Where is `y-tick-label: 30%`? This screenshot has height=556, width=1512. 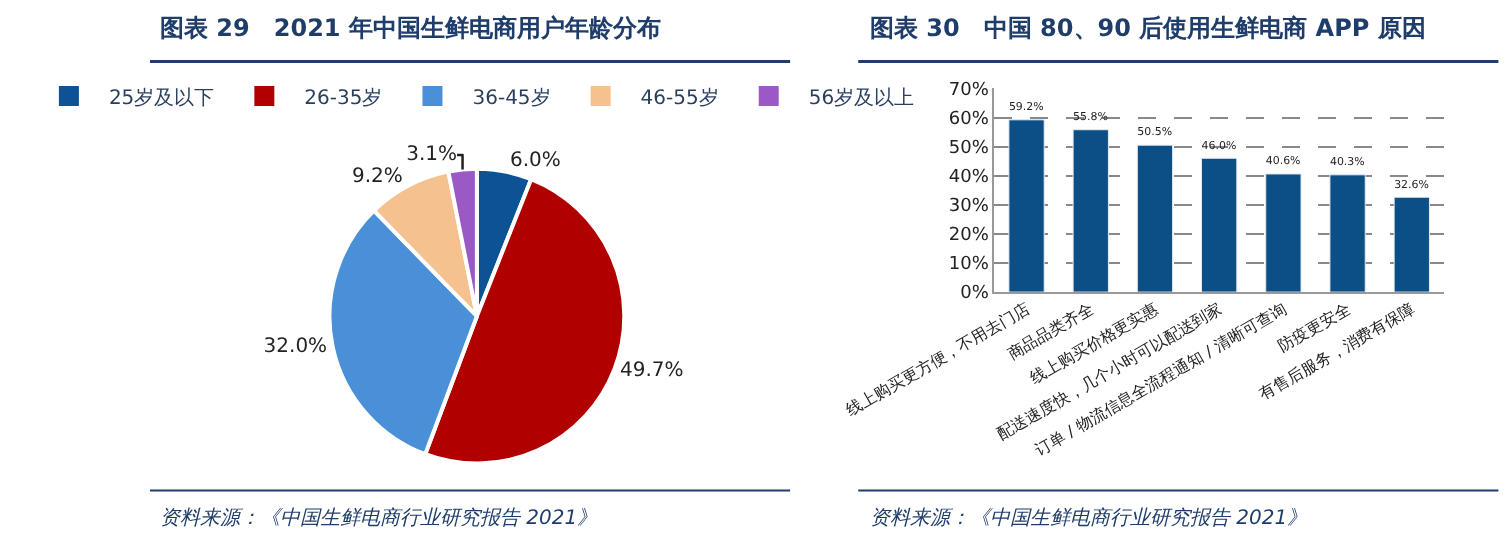 y-tick-label: 30% is located at coordinates (969, 207).